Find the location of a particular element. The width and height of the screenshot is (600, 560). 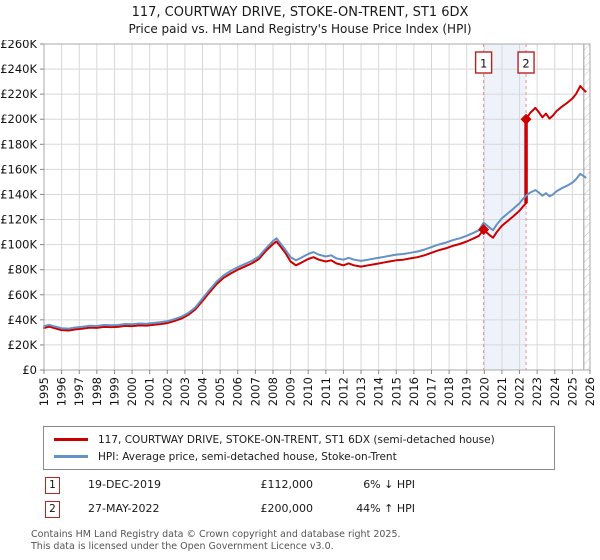

transaction-date: 27-MAY-2022 is located at coordinates (124, 508).